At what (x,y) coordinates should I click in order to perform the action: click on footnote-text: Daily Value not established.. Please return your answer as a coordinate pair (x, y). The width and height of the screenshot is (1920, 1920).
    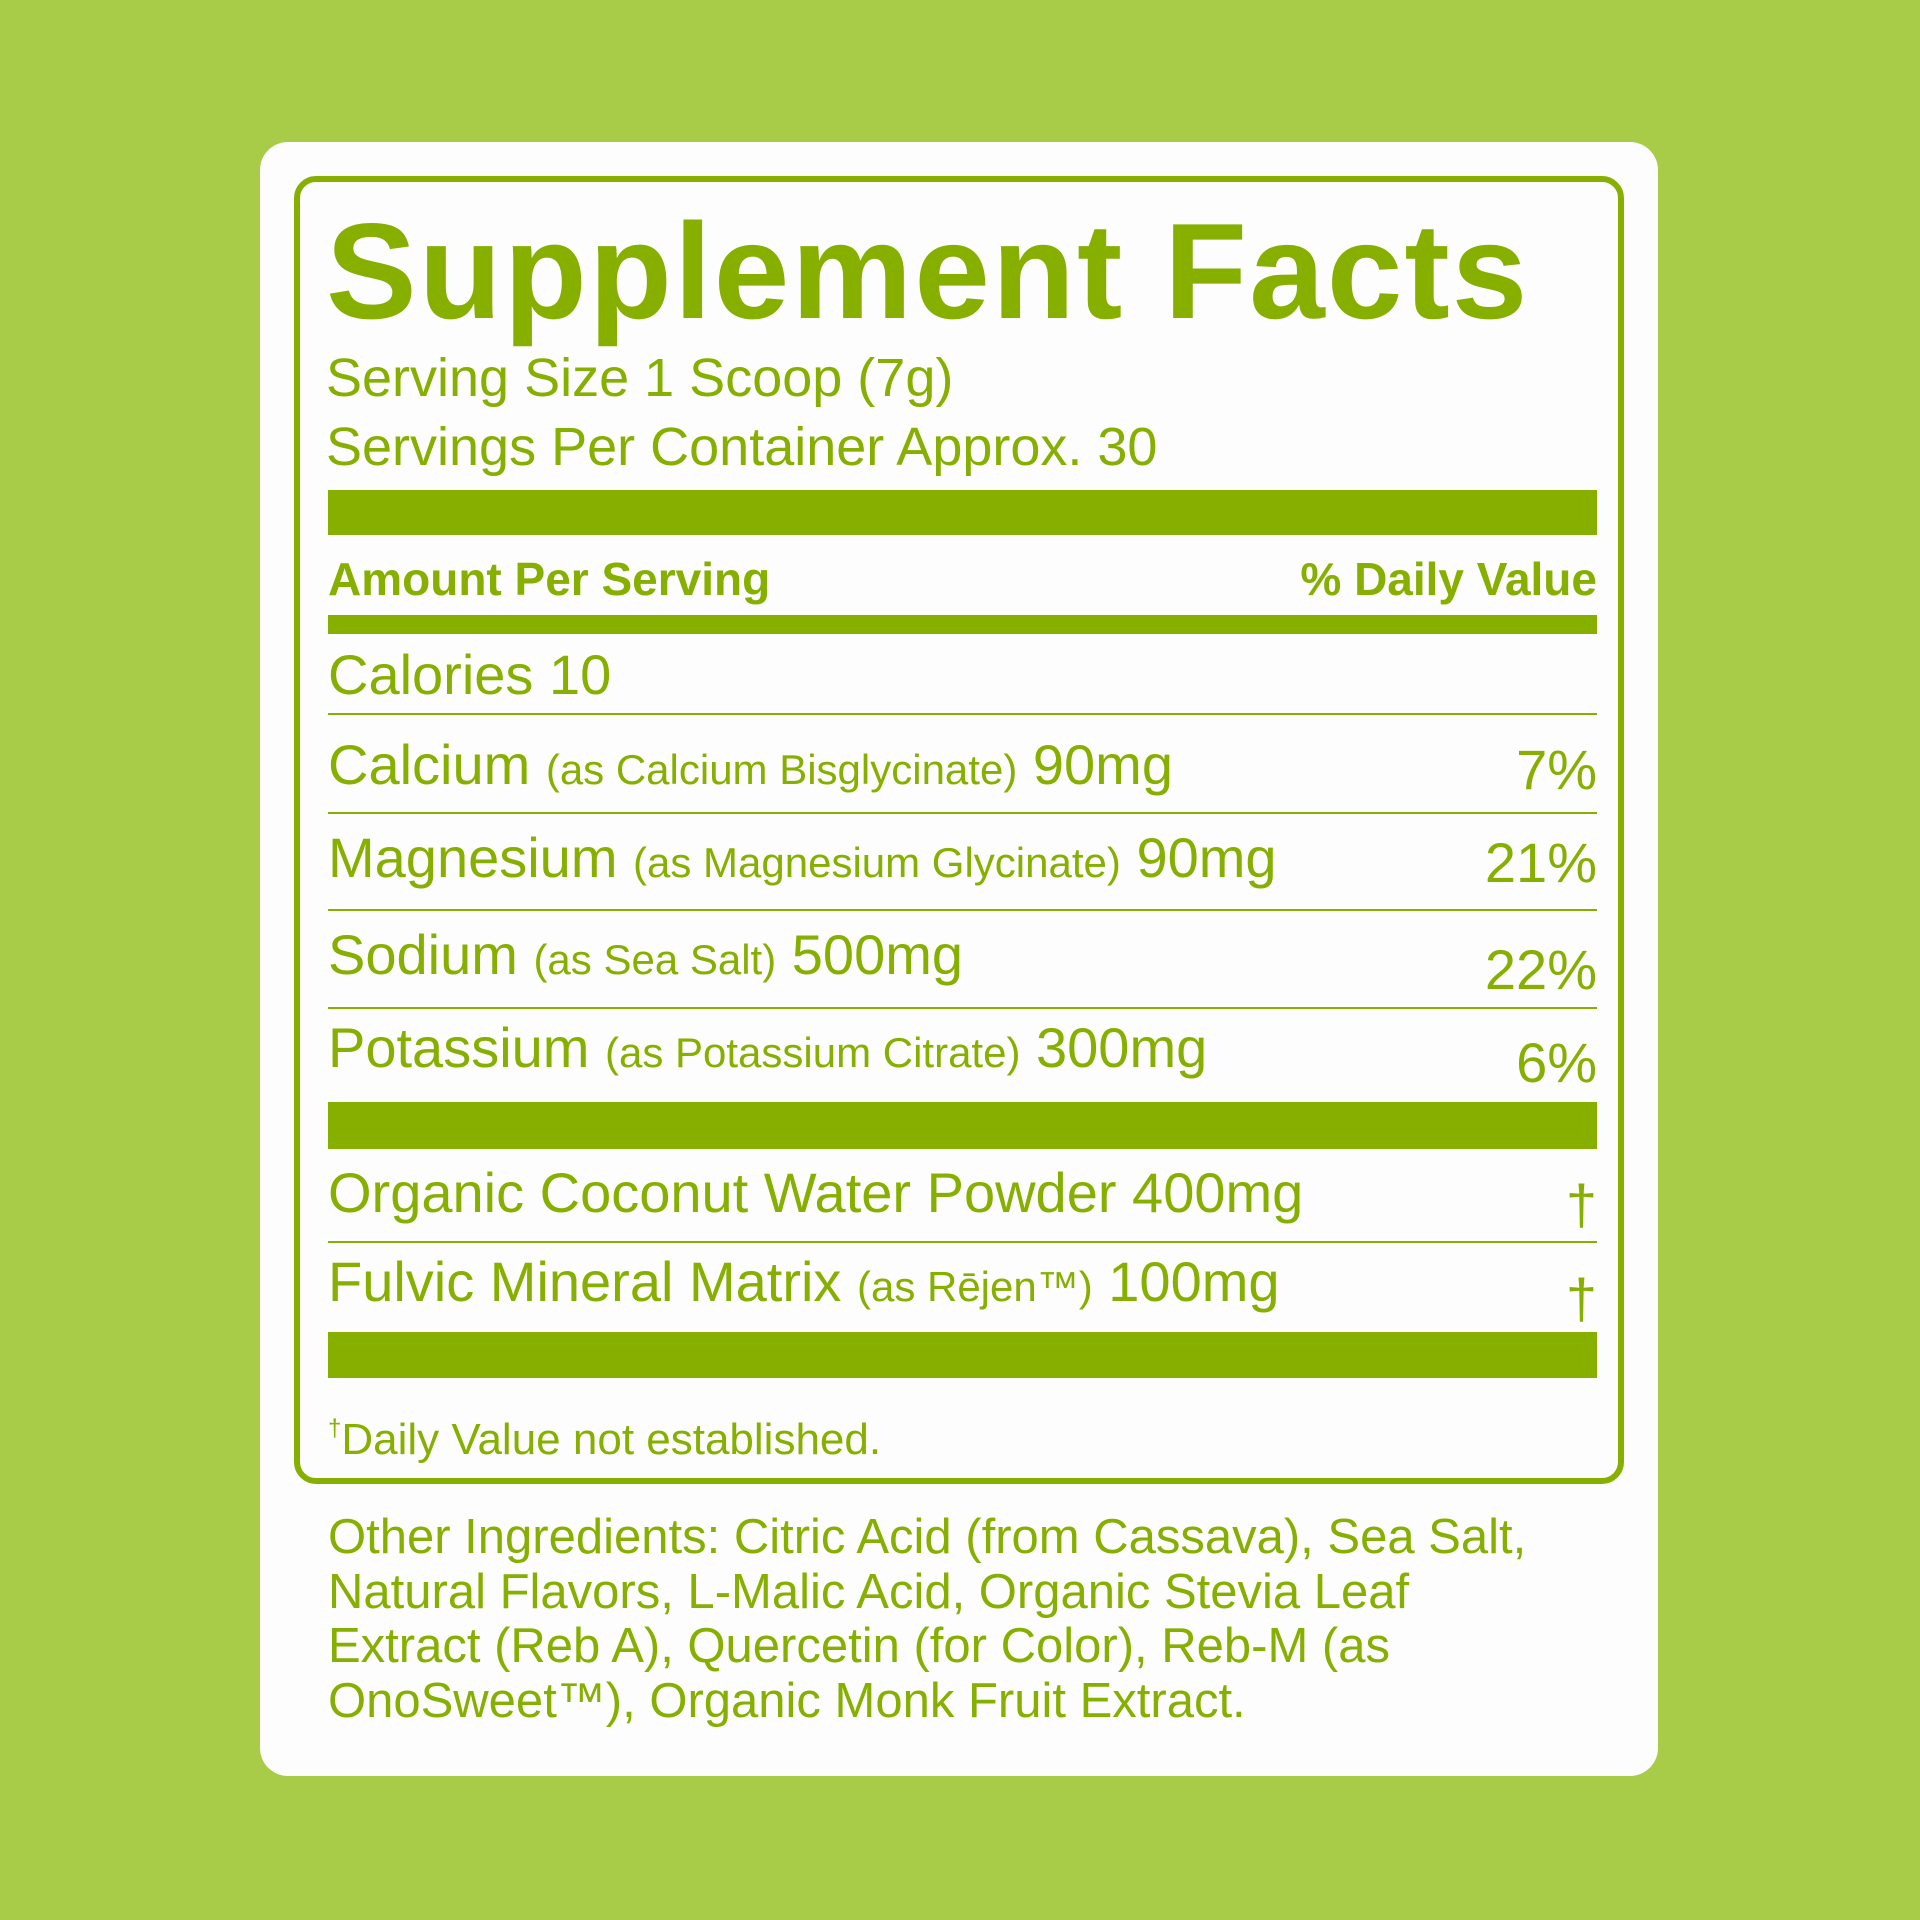
    Looking at the image, I should click on (611, 1439).